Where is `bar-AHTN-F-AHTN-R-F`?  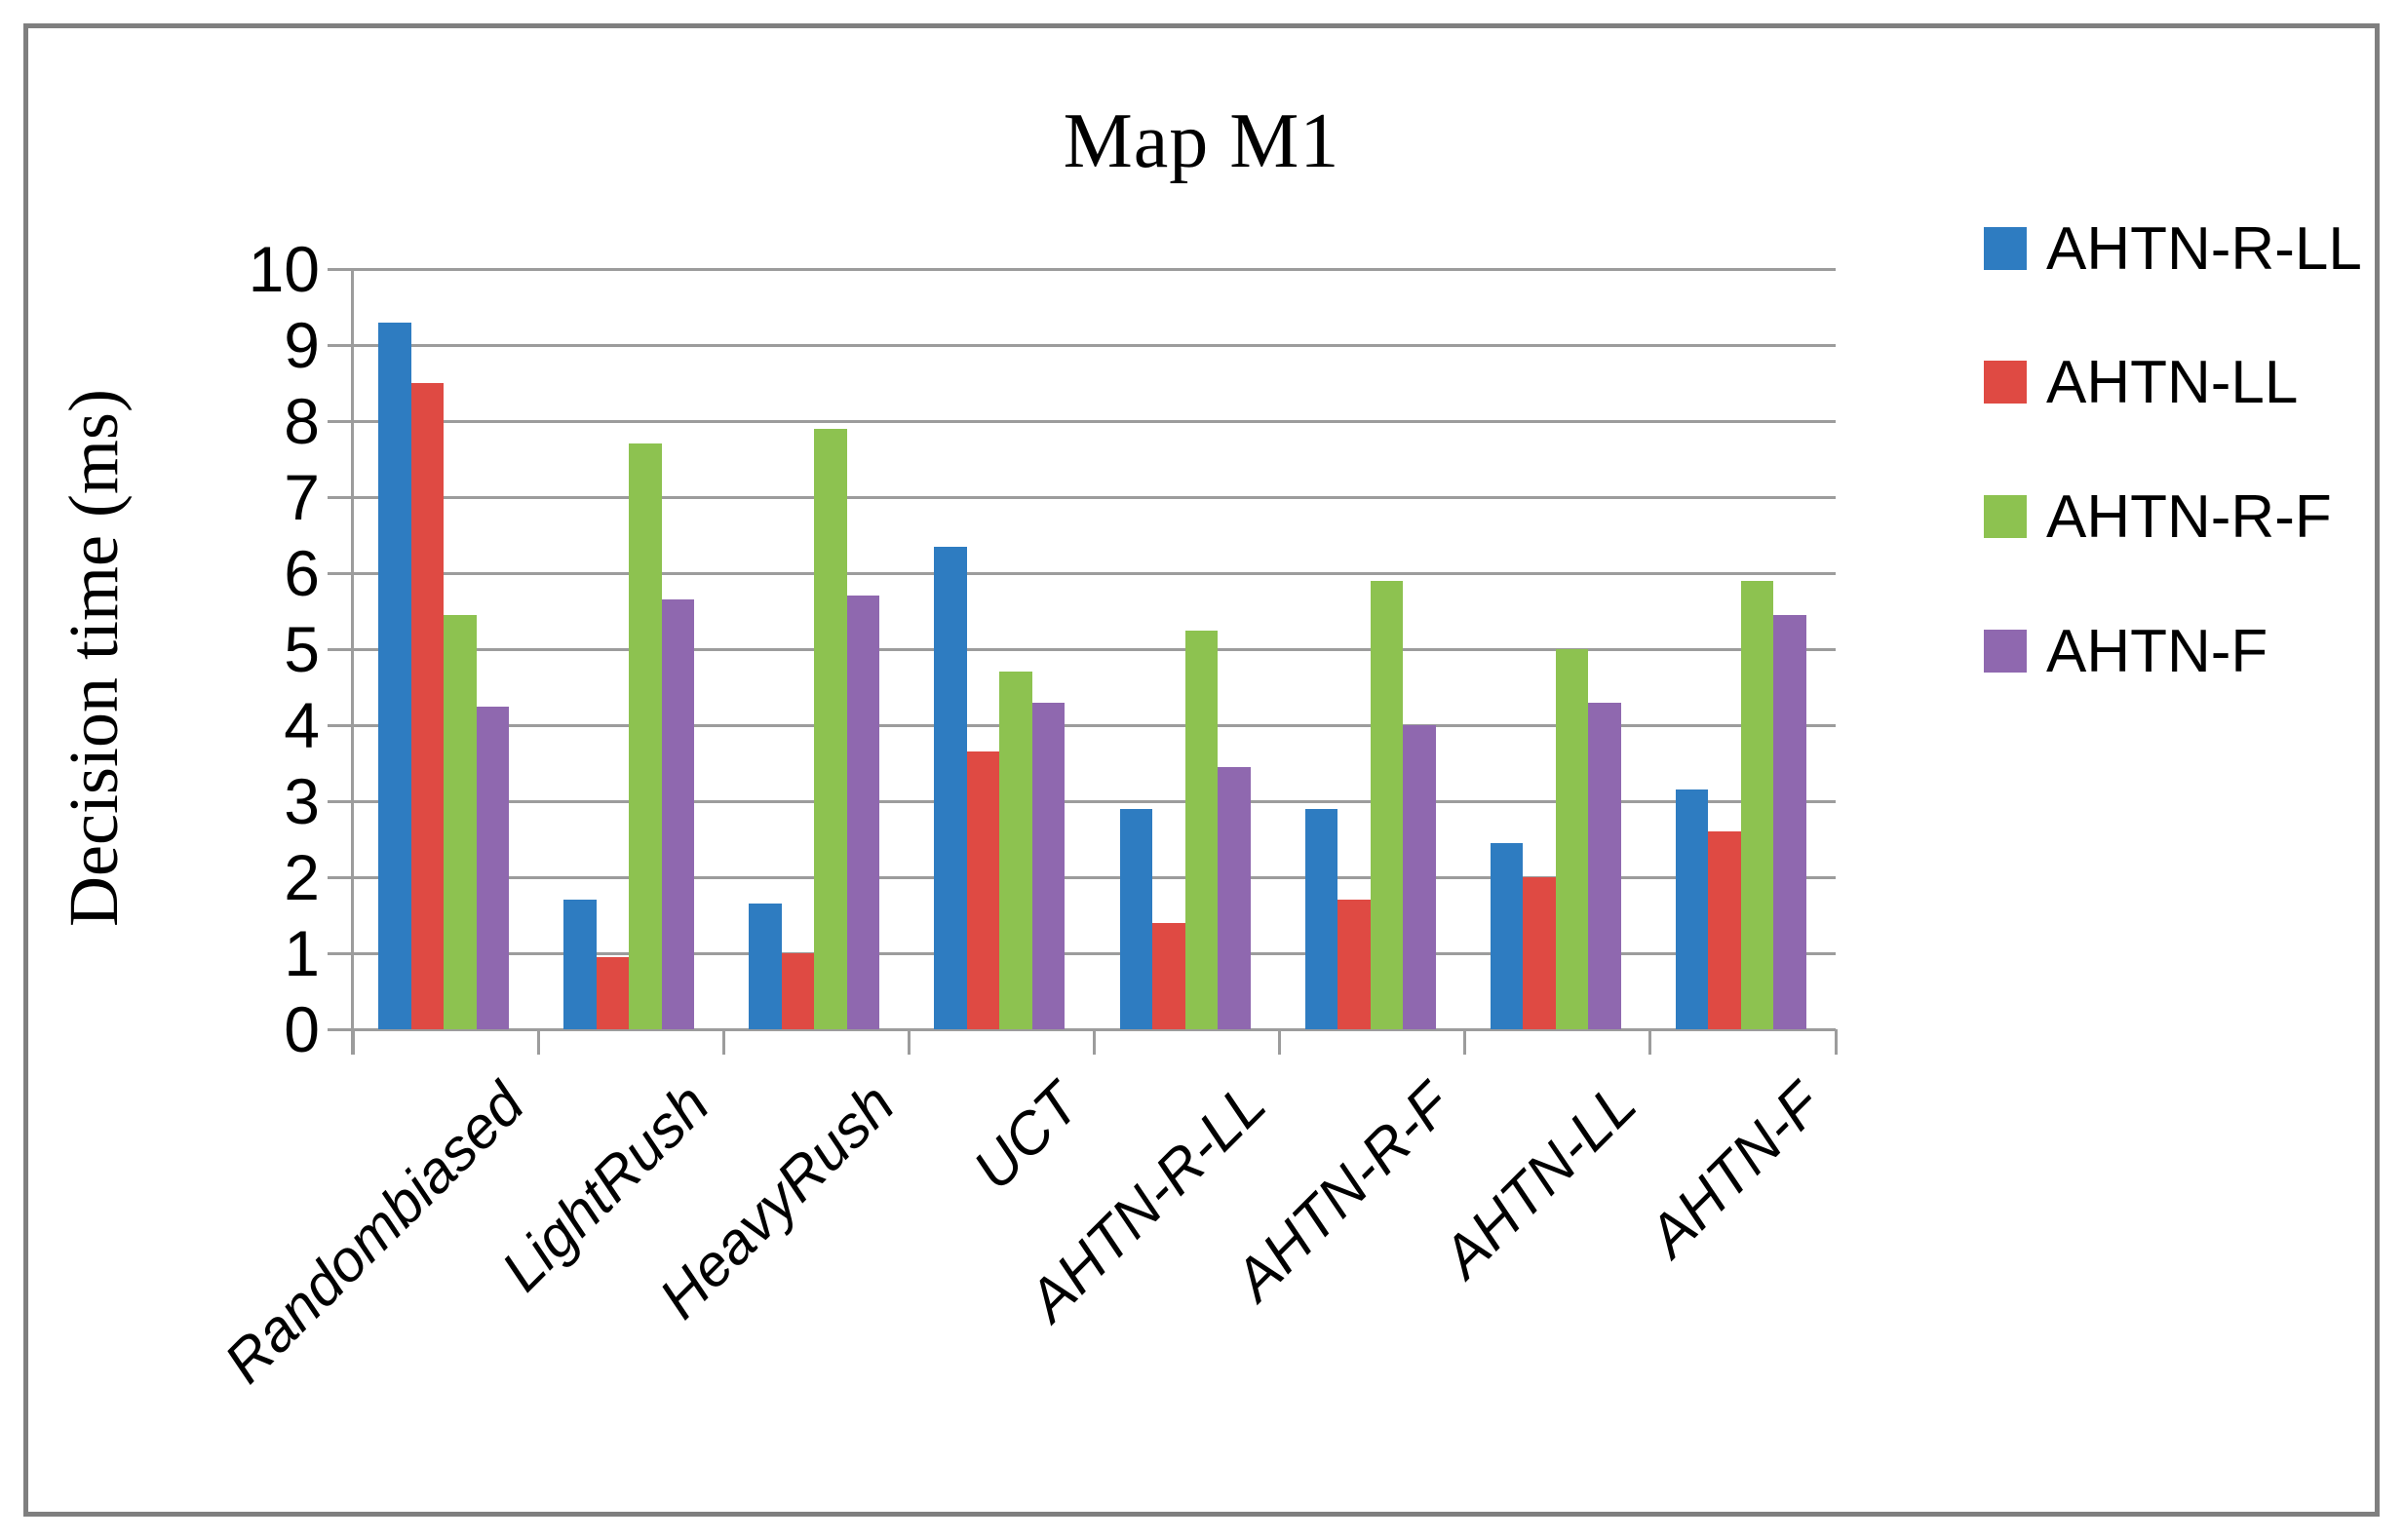
bar-AHTN-F-AHTN-R-F is located at coordinates (1419, 877).